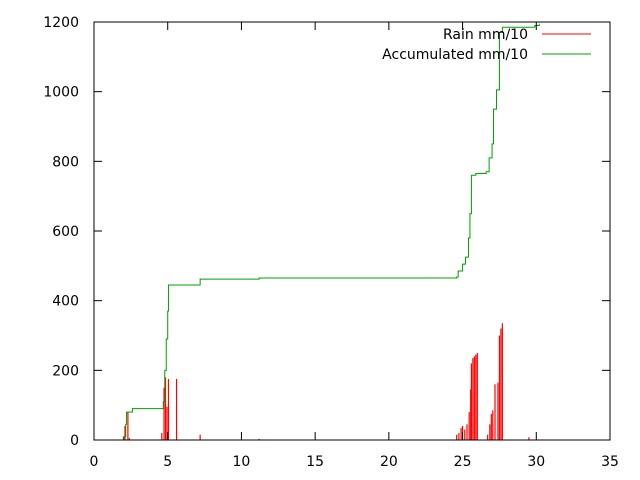 The width and height of the screenshot is (640, 480). I want to click on legend-label: Accumulated mm/10, so click(455, 55).